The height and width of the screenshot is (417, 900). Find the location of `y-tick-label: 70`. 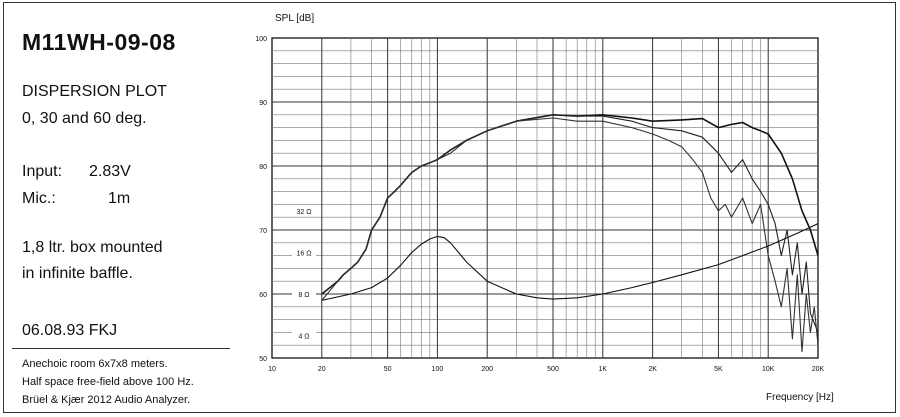

y-tick-label: 70 is located at coordinates (263, 231).